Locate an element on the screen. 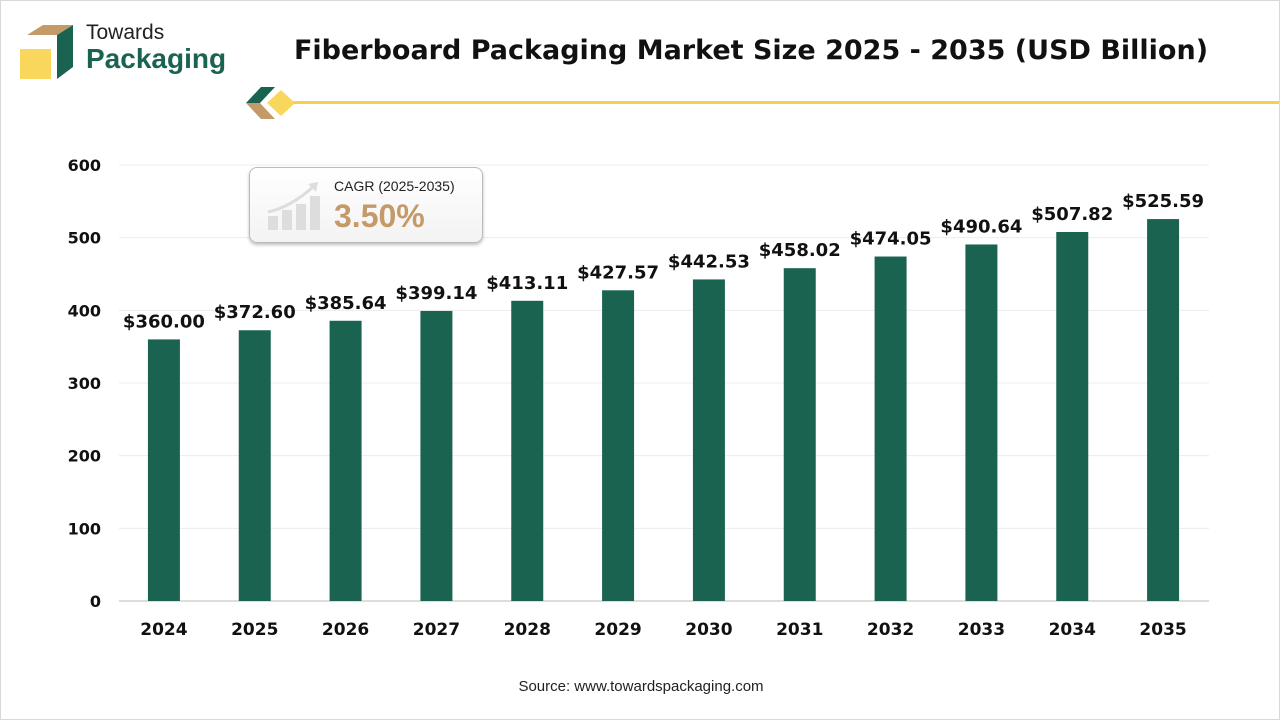 The image size is (1280, 720). x-tick-label: 2034 is located at coordinates (1072, 630).